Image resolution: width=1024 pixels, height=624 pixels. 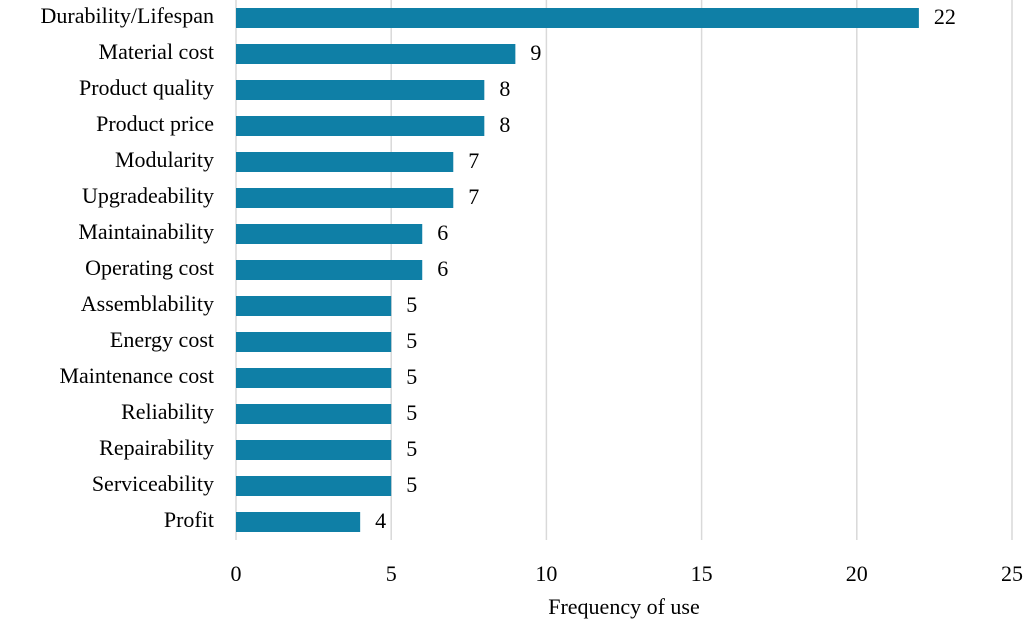 I want to click on data-label: 9, so click(x=535, y=52).